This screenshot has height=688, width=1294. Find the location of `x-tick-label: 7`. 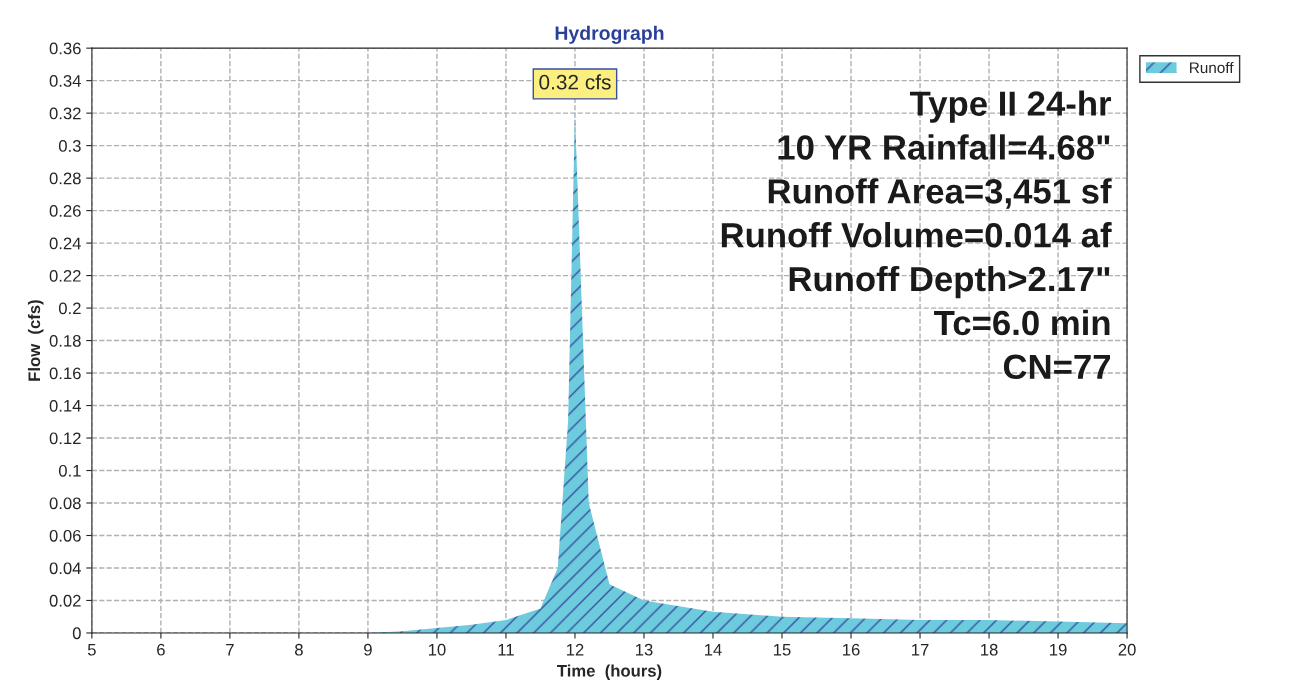

x-tick-label: 7 is located at coordinates (230, 649).